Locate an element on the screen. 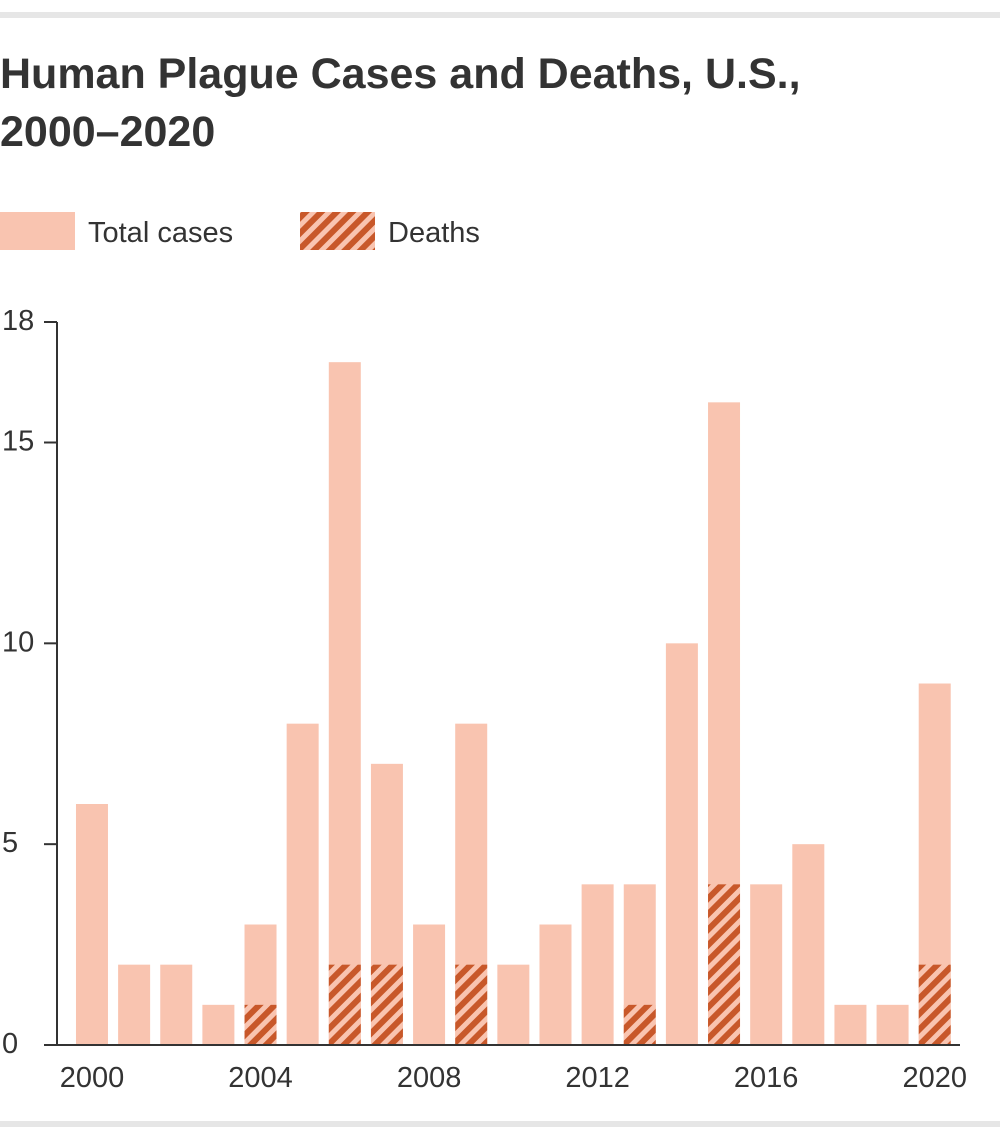  y-tick-label: 18 is located at coordinates (18, 321).